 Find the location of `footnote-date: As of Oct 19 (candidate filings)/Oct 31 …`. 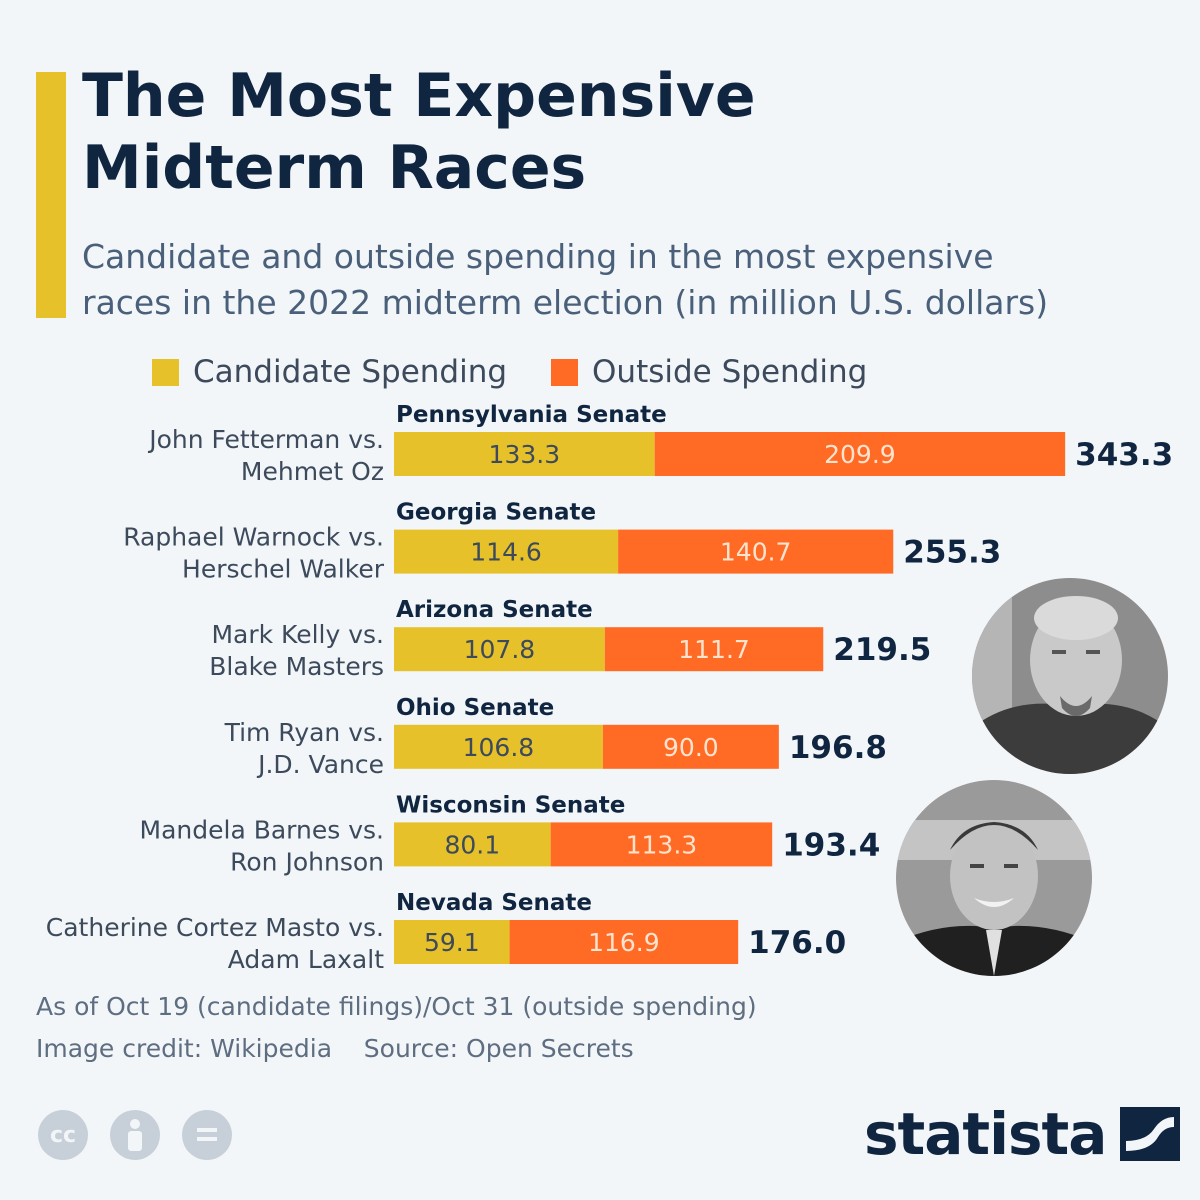

footnote-date: As of Oct 19 (candidate filings)/Oct 31 … is located at coordinates (396, 1006).